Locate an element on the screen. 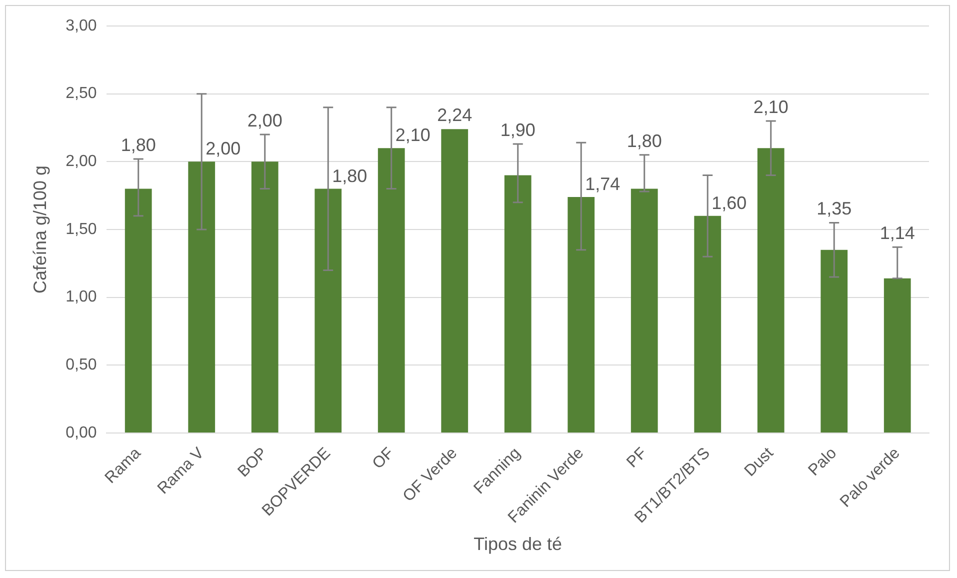 The image size is (957, 578). y-tick-label: 2,50 is located at coordinates (81, 93).